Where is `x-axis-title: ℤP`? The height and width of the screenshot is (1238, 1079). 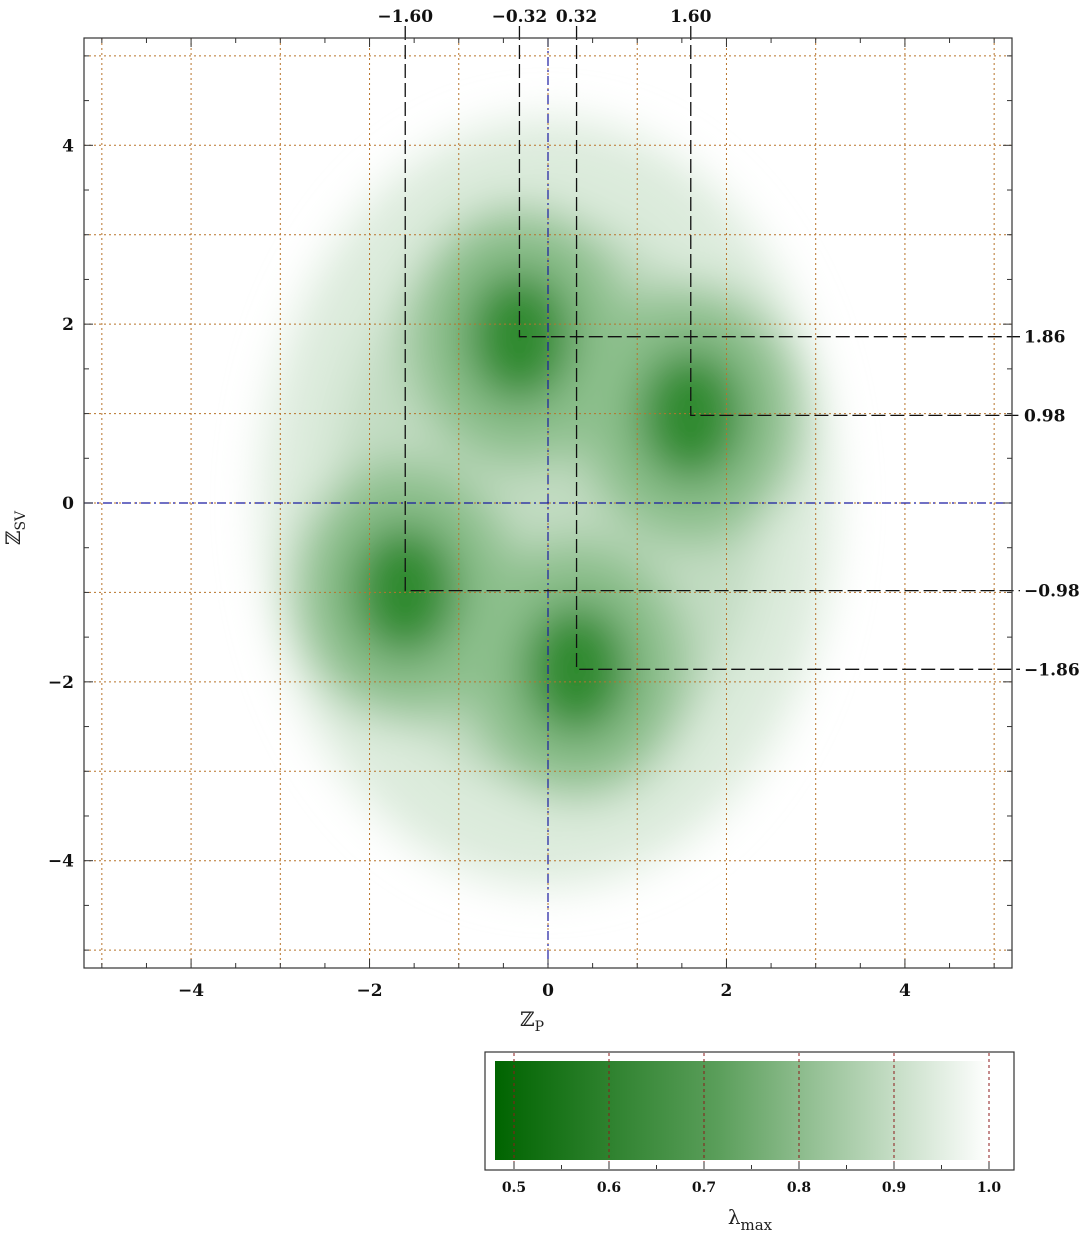
x-axis-title: ℤP is located at coordinates (532, 1021).